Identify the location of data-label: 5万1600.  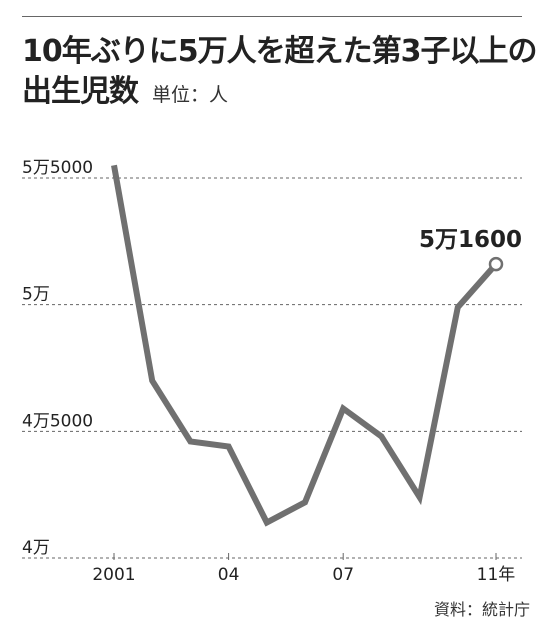
(470, 240).